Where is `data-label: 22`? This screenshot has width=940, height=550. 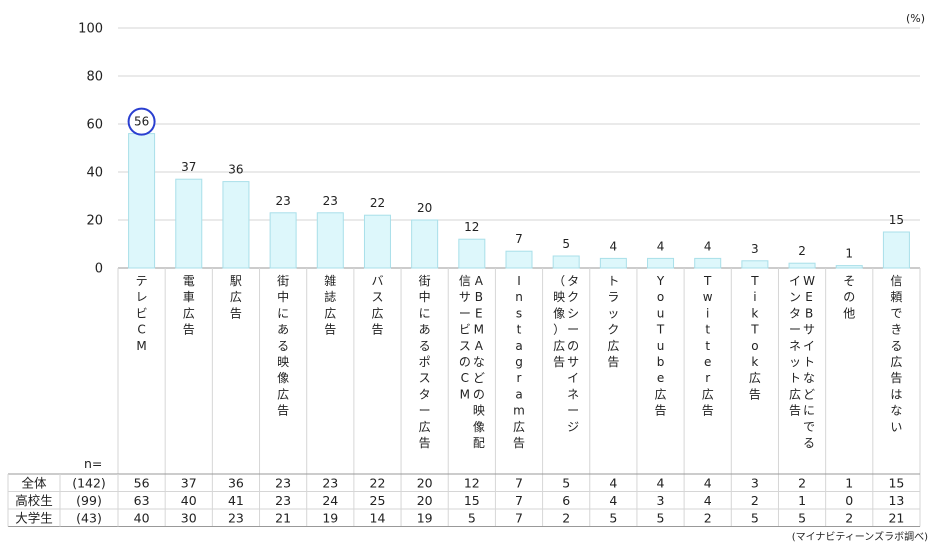 data-label: 22 is located at coordinates (377, 203).